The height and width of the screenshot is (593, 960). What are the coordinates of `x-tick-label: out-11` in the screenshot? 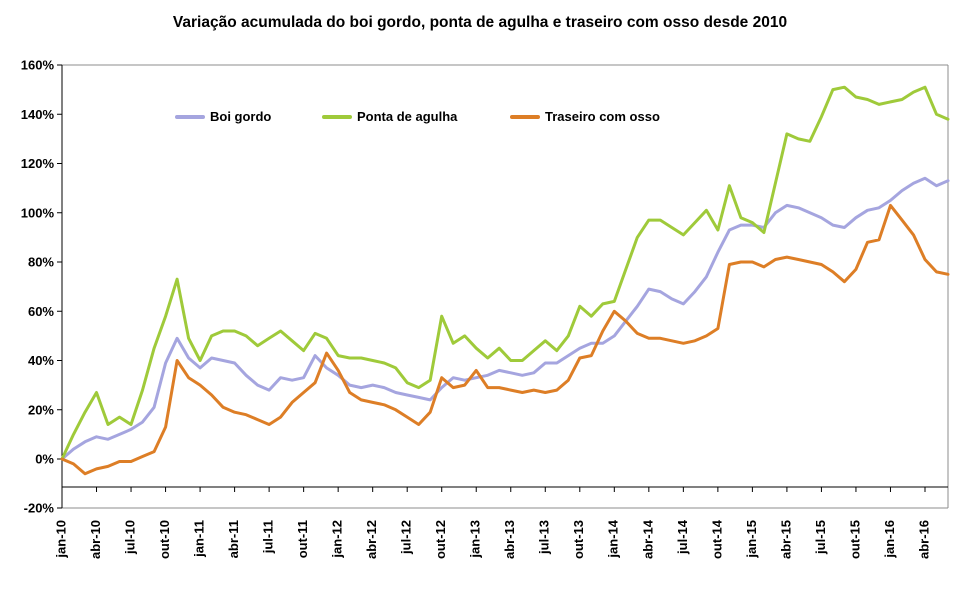 It's located at (302, 539).